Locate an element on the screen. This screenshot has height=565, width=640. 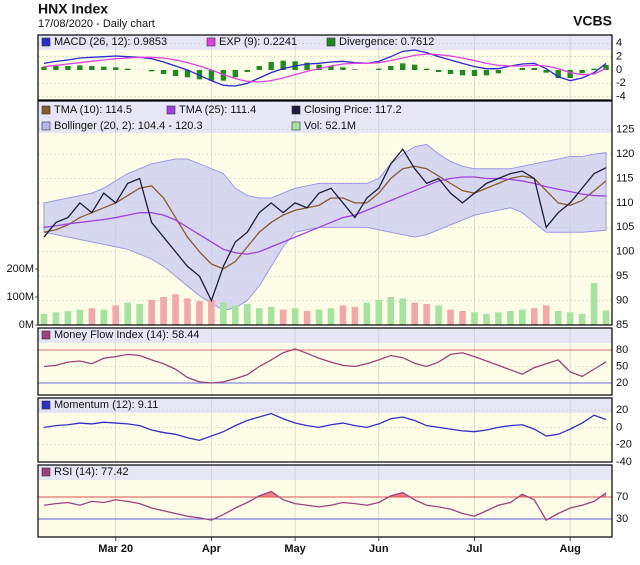
y-tick-label: 30 is located at coordinates (622, 519).